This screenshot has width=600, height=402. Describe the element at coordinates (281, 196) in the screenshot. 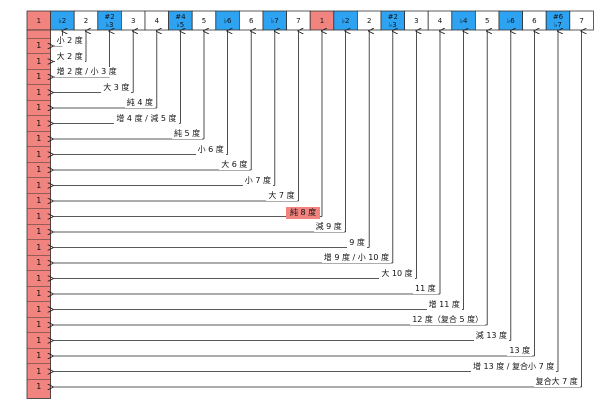

I see `interval-name: 大 7 度` at that location.